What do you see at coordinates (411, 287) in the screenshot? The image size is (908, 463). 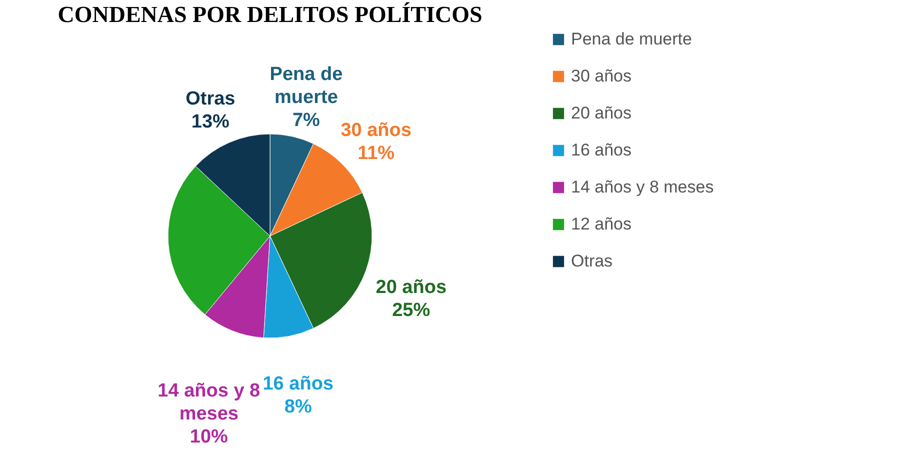 I see `slice-label: 20 años` at bounding box center [411, 287].